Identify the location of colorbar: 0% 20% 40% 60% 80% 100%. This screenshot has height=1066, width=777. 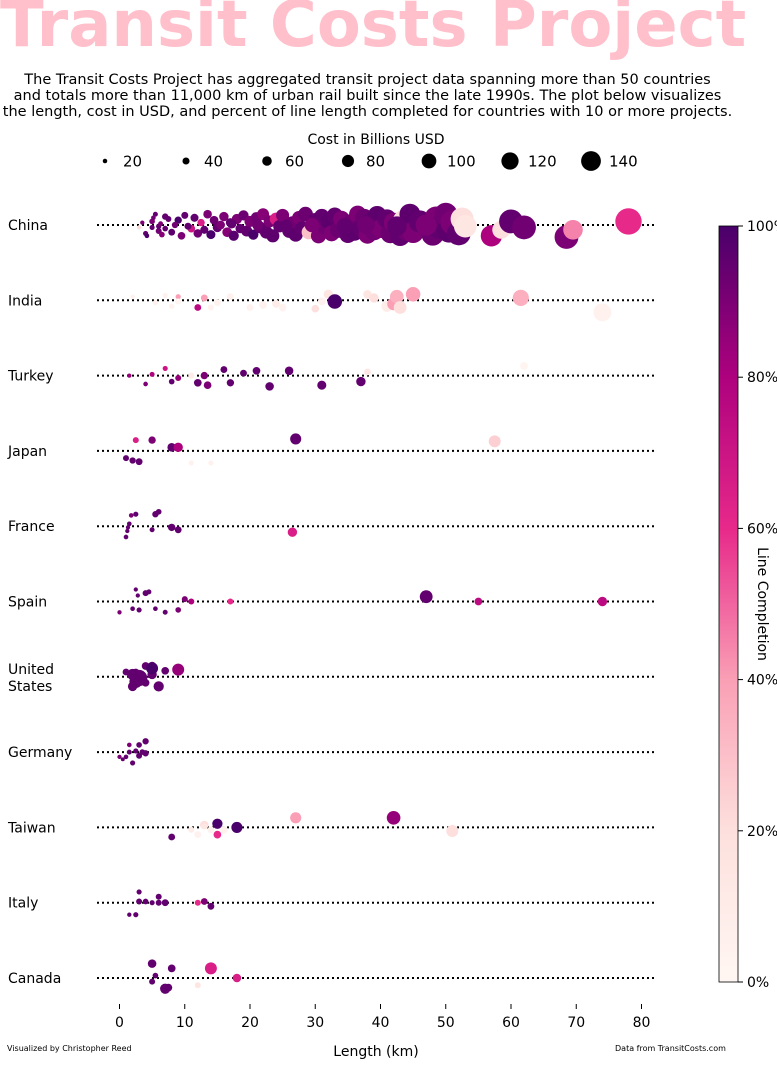
(747, 605).